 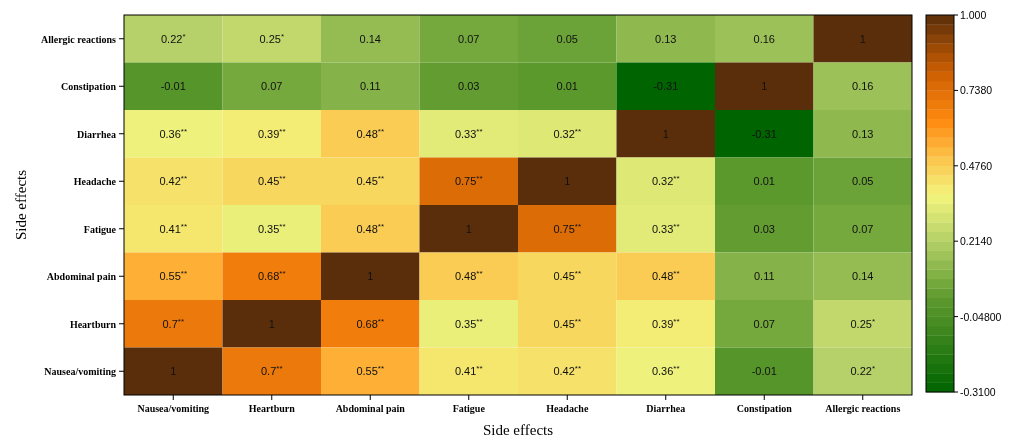 I want to click on x-tick-label: Abdominal pain, so click(x=370, y=408).